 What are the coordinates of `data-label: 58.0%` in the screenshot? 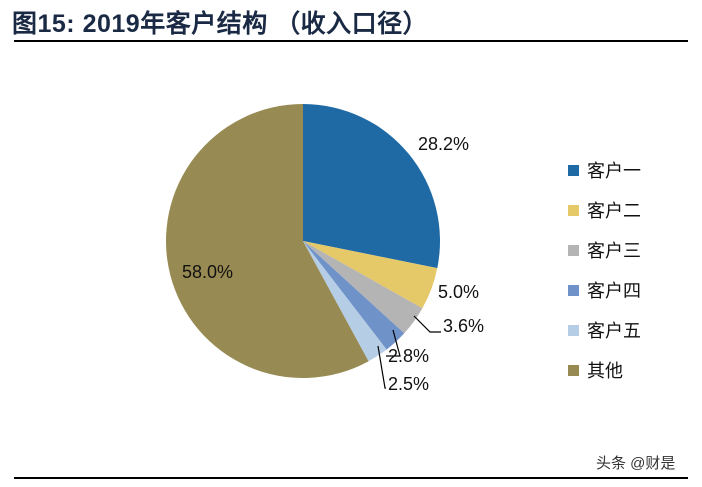 It's located at (207, 272).